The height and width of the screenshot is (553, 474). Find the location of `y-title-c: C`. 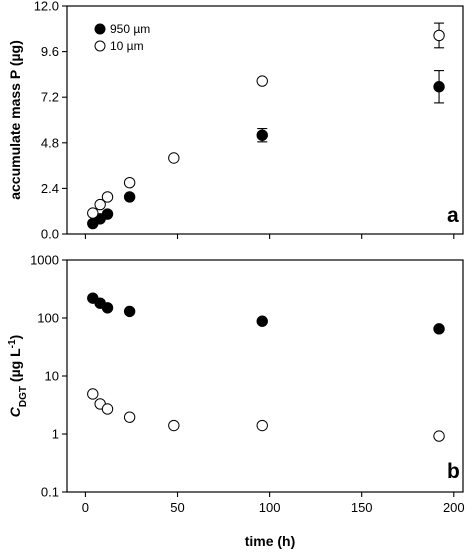

y-title-c: C is located at coordinates (15, 411).